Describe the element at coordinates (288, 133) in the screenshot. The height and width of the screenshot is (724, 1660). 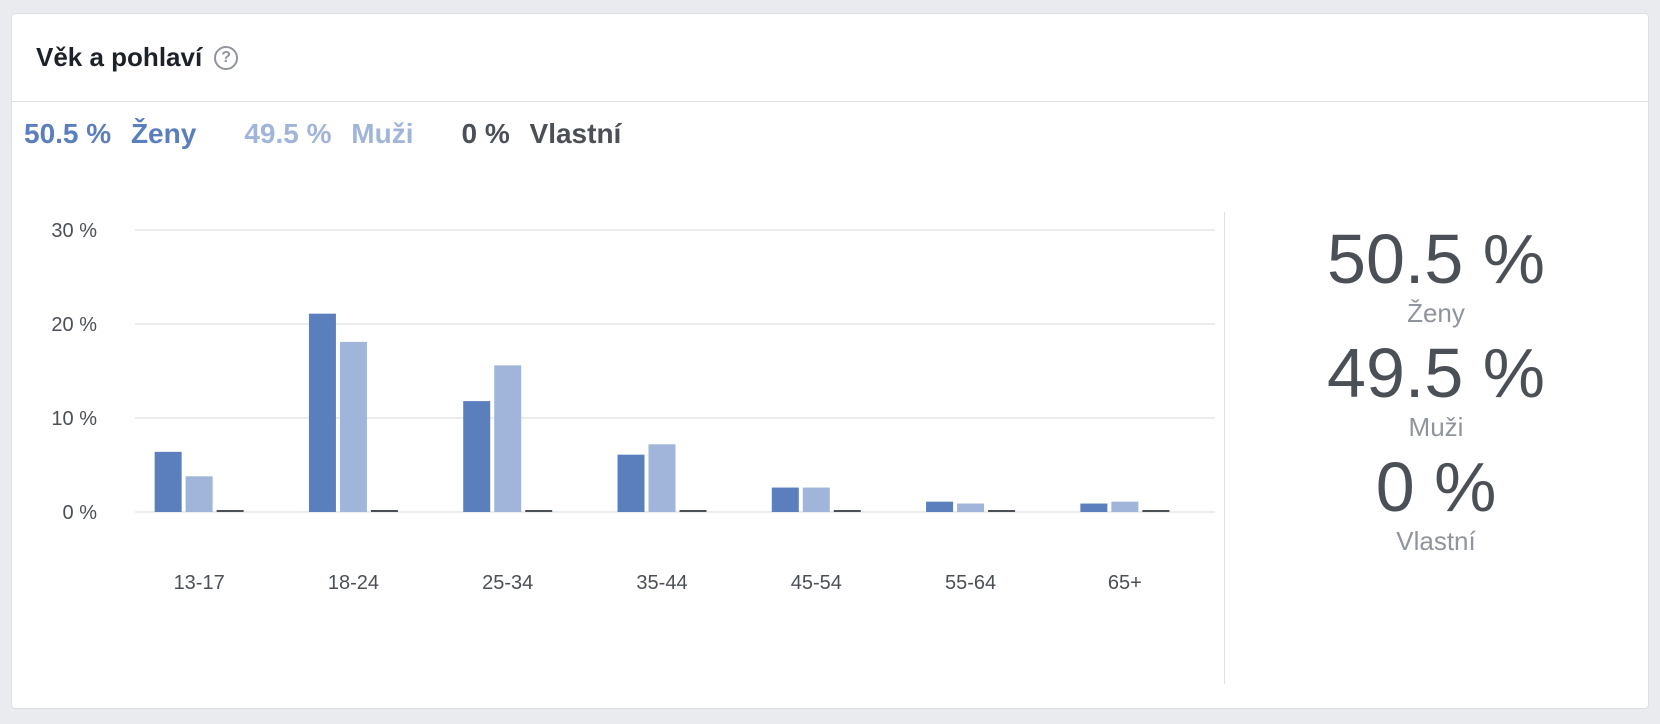
I see `summary-men-pct: 49.5 %` at that location.